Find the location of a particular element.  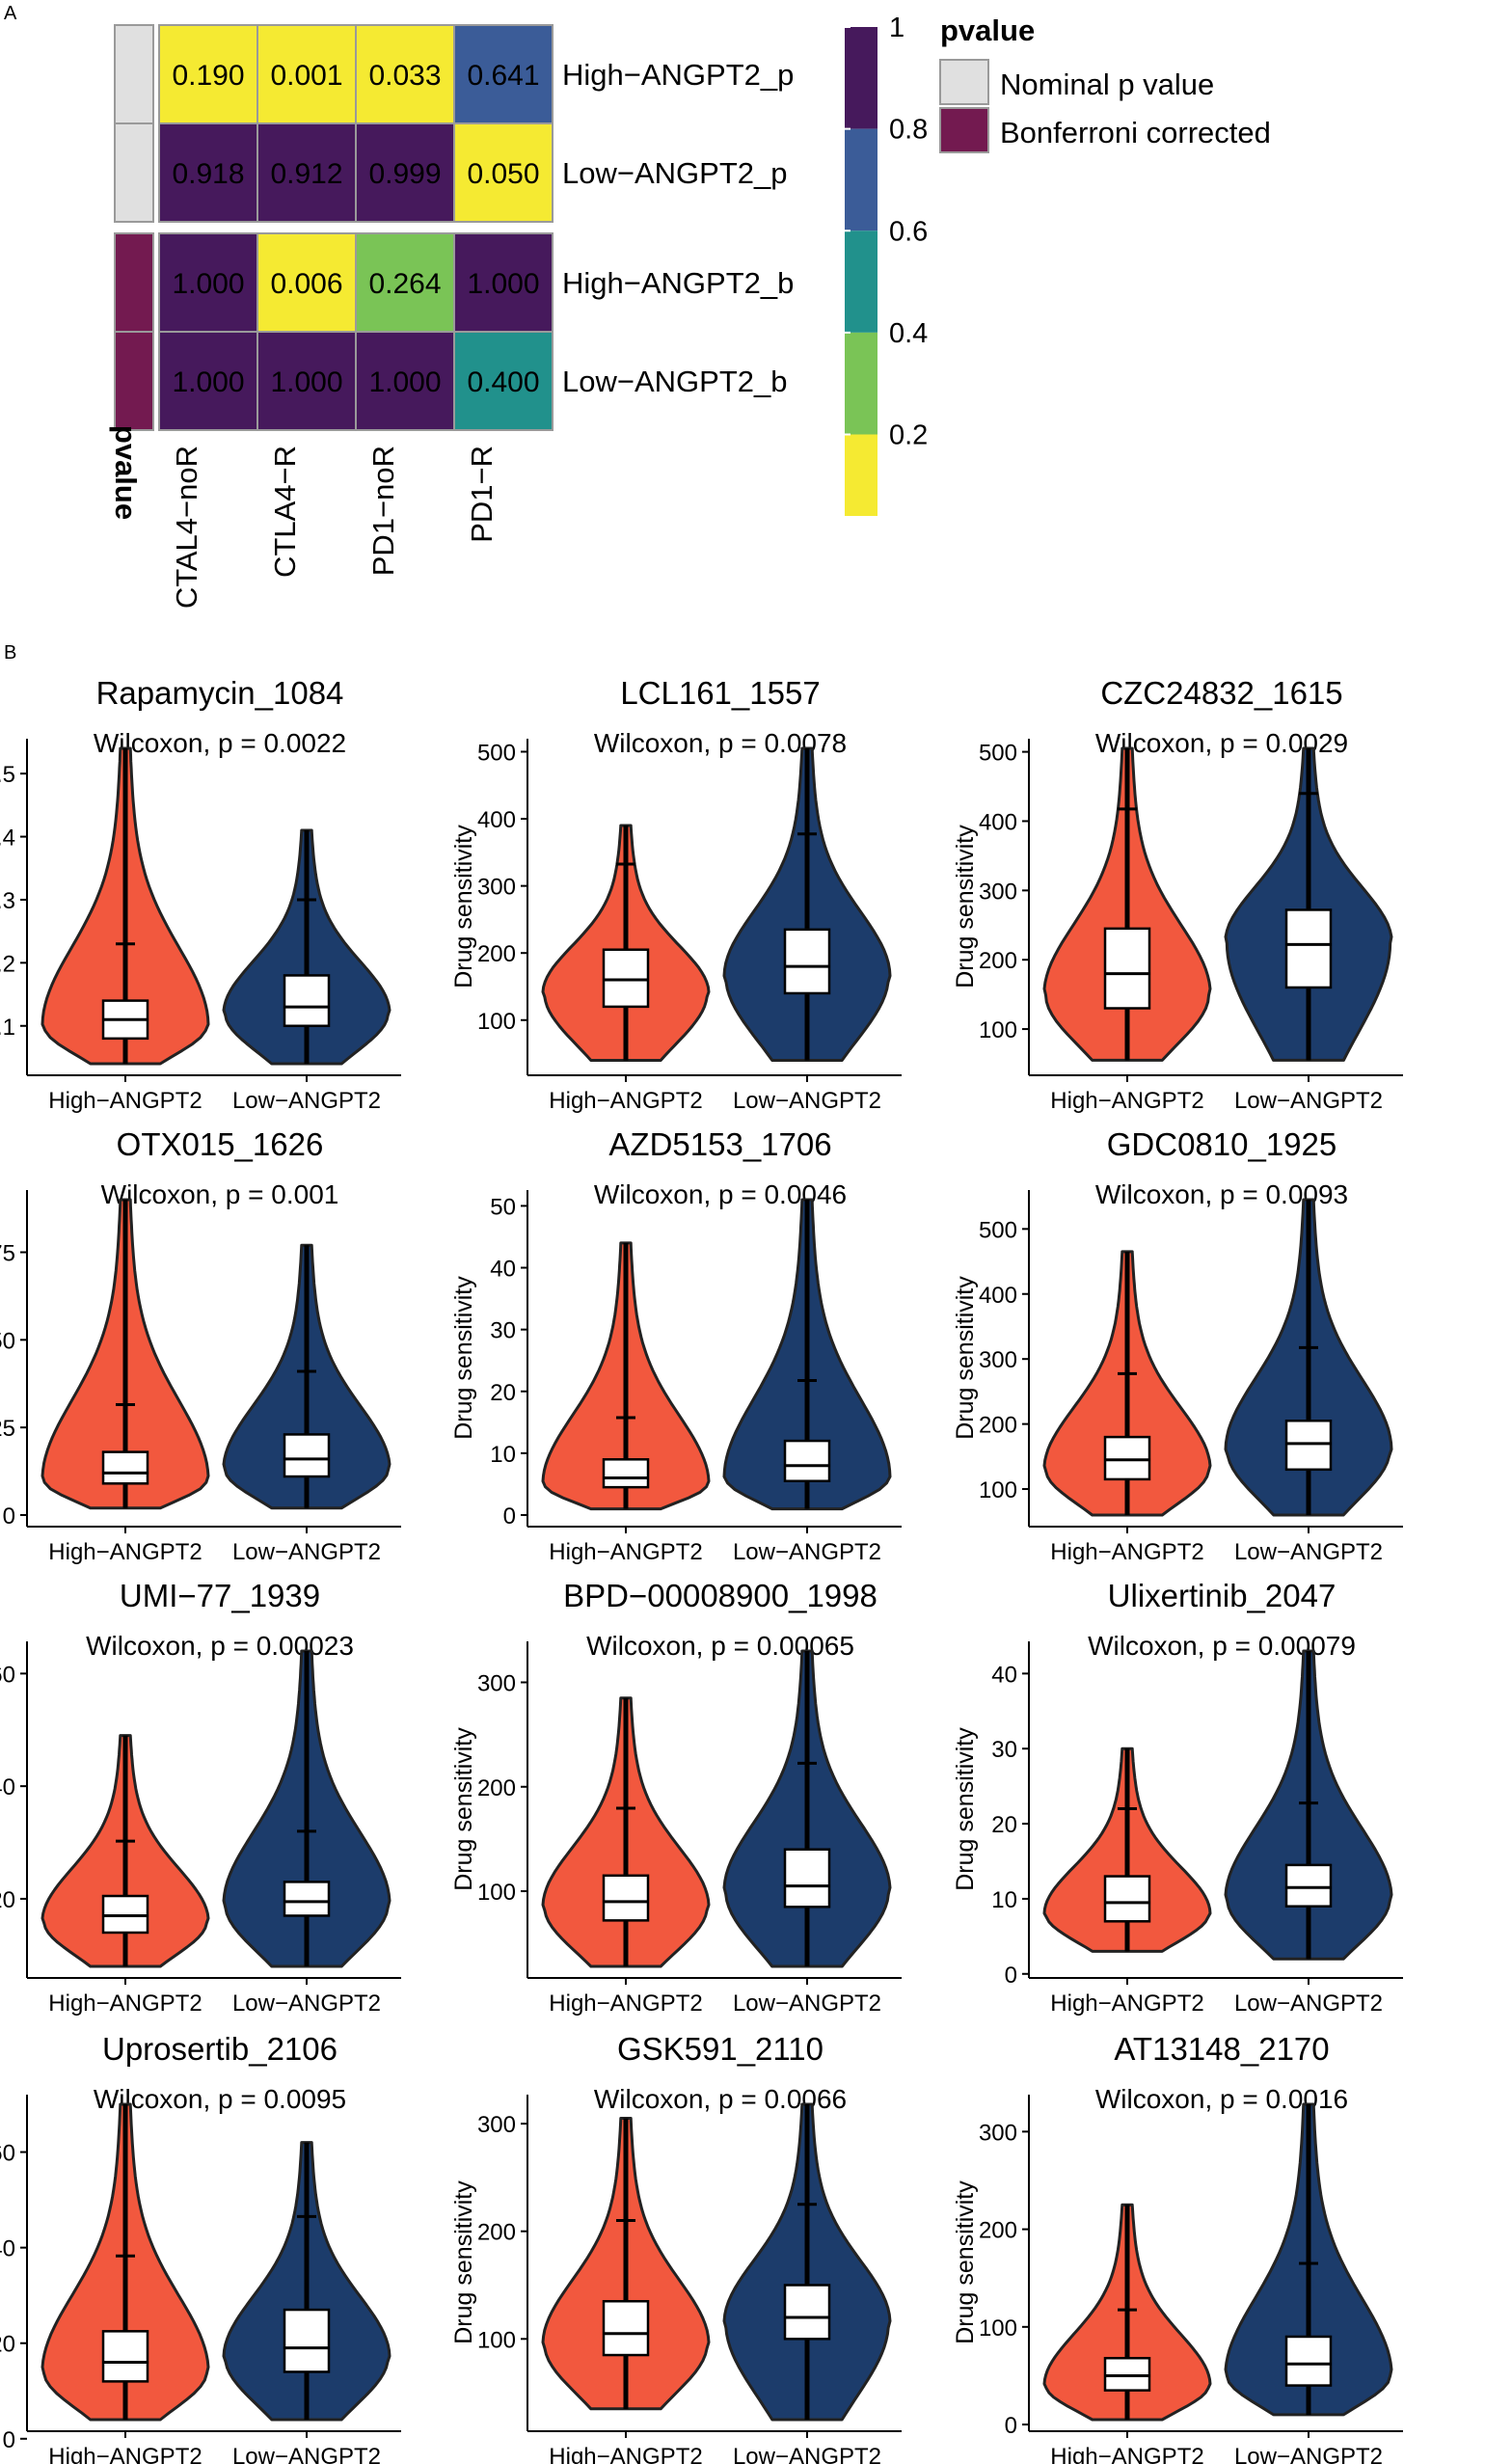

heatmap-cell-value: 0.033 is located at coordinates (404, 76).